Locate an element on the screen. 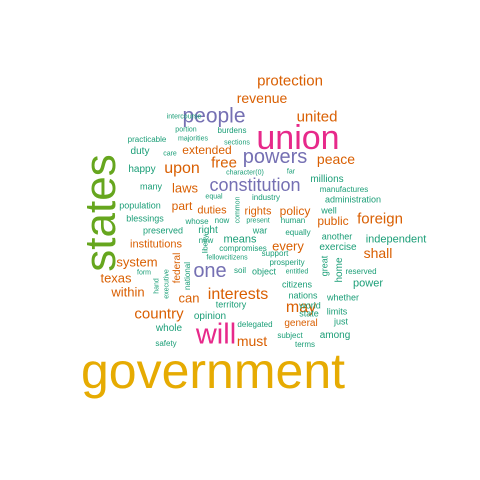  word-fellowcitizens: fellowcitizens is located at coordinates (227, 258).